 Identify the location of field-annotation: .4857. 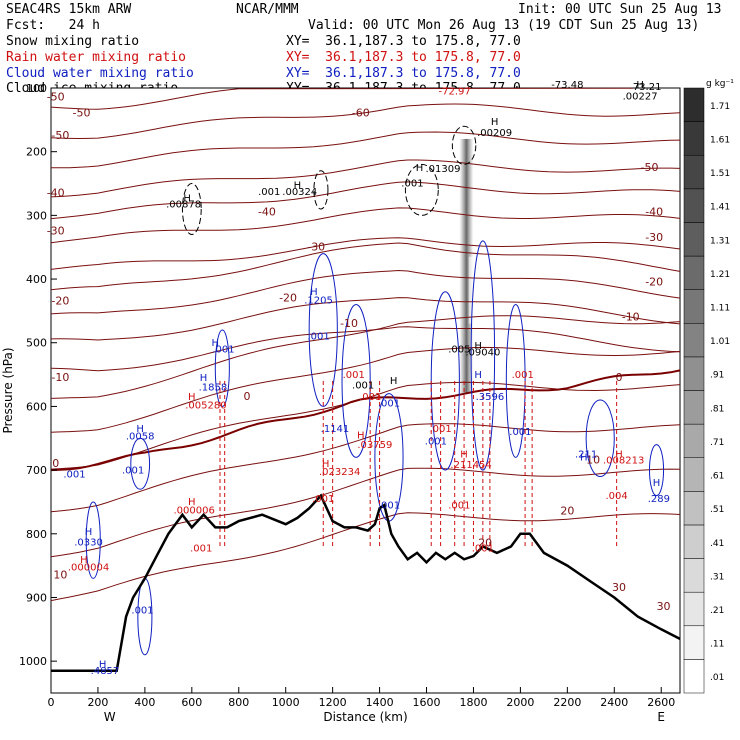
(105, 671).